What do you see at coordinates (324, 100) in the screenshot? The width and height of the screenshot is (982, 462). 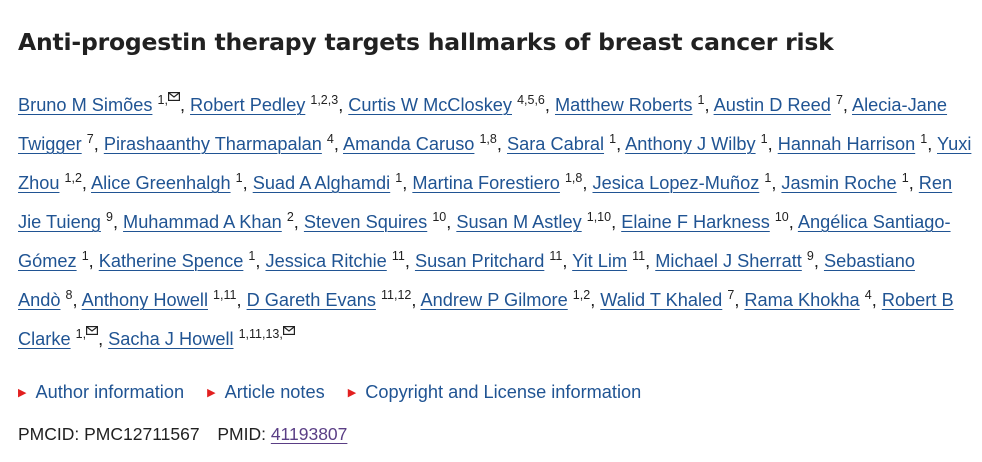 I see `affiliation-marker: 1,2,3` at bounding box center [324, 100].